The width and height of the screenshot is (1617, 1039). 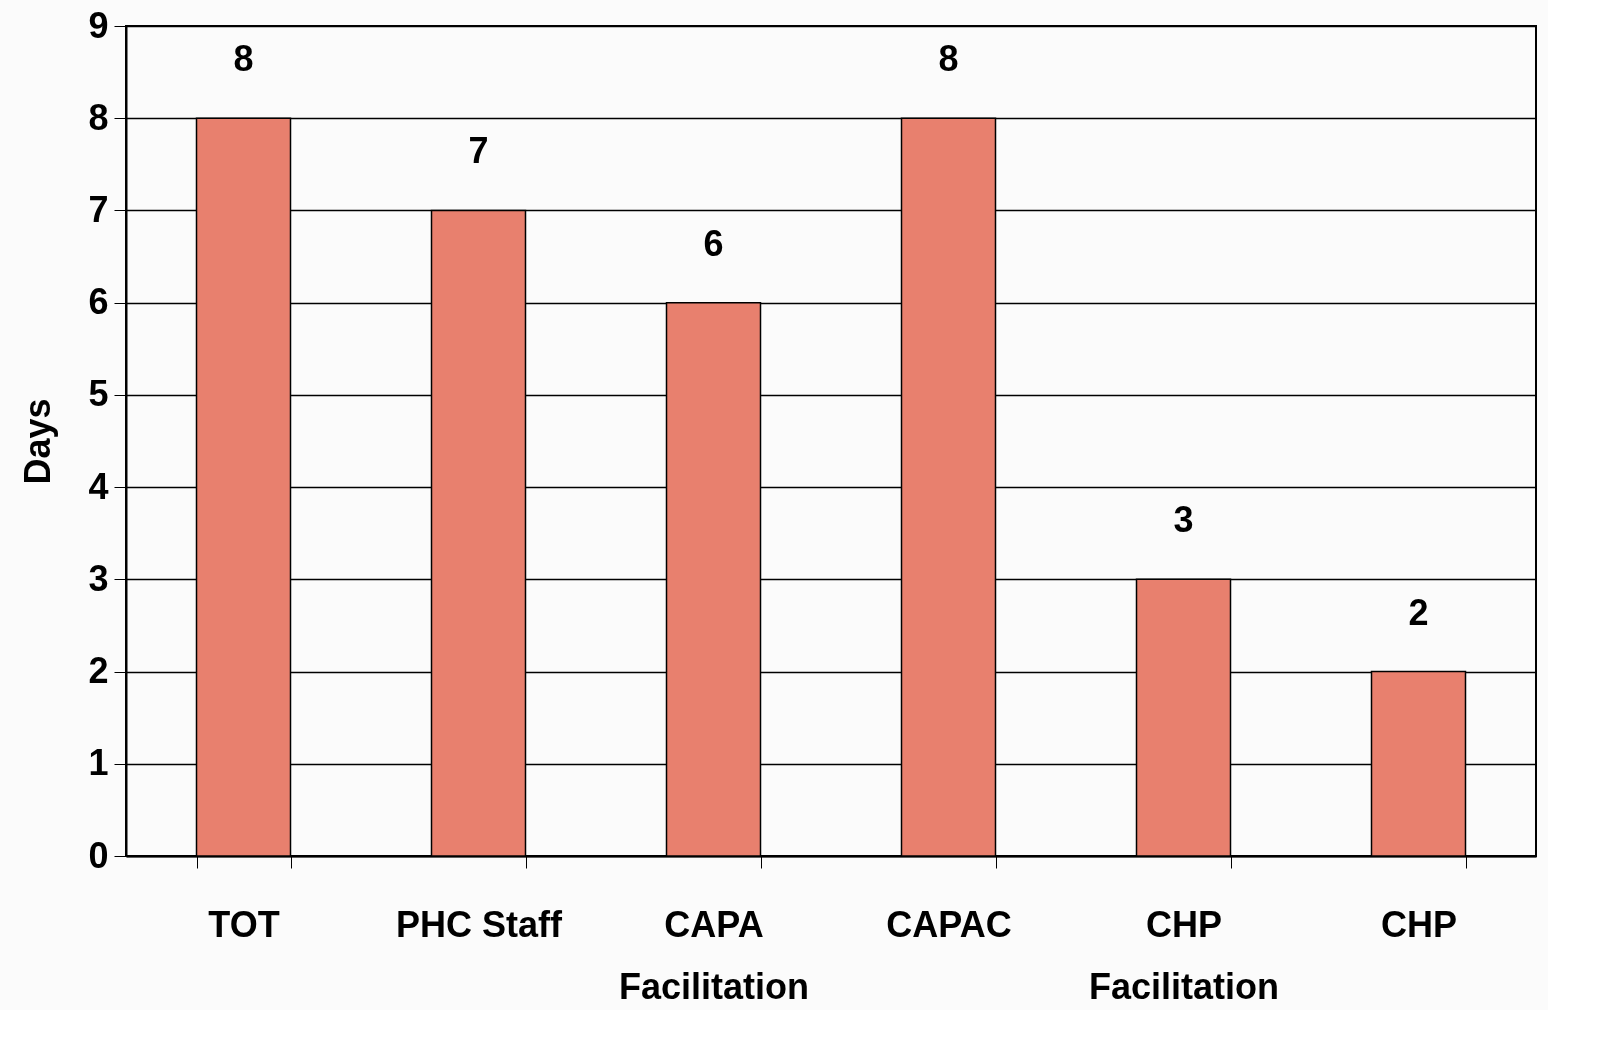 I want to click on x-tick-label: CHP Facilitation, so click(x=1184, y=955).